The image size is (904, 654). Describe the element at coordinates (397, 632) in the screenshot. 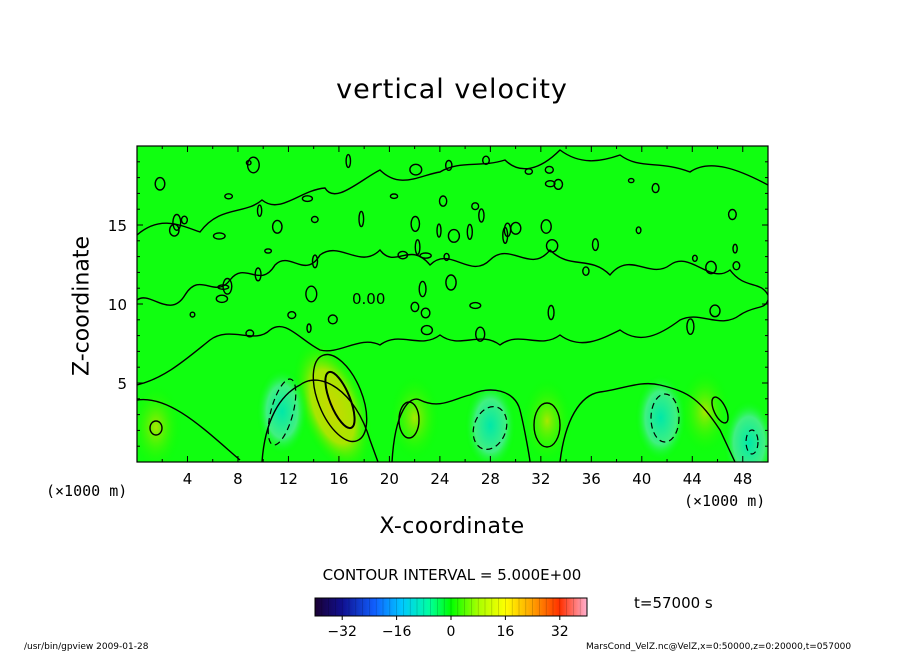

I see `colorbar-tick-label: −16` at that location.